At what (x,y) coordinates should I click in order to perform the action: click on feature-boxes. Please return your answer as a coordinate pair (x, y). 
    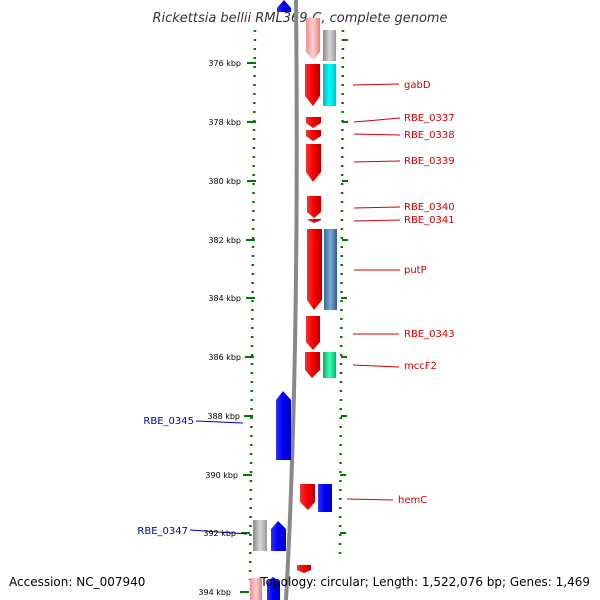
    Looking at the image, I should click on (293, 315).